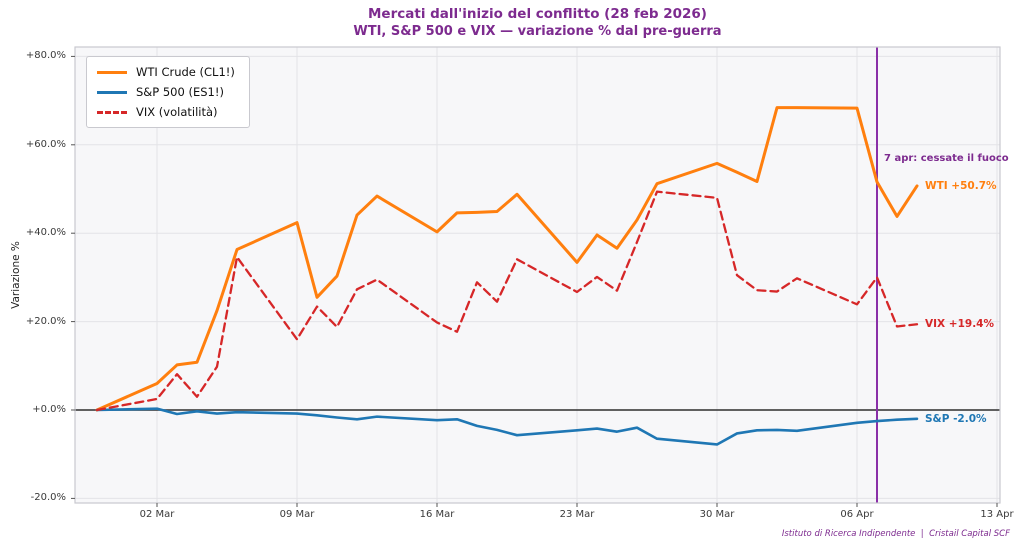  What do you see at coordinates (717, 514) in the screenshot?
I see `x-tick-label: 30 Mar` at bounding box center [717, 514].